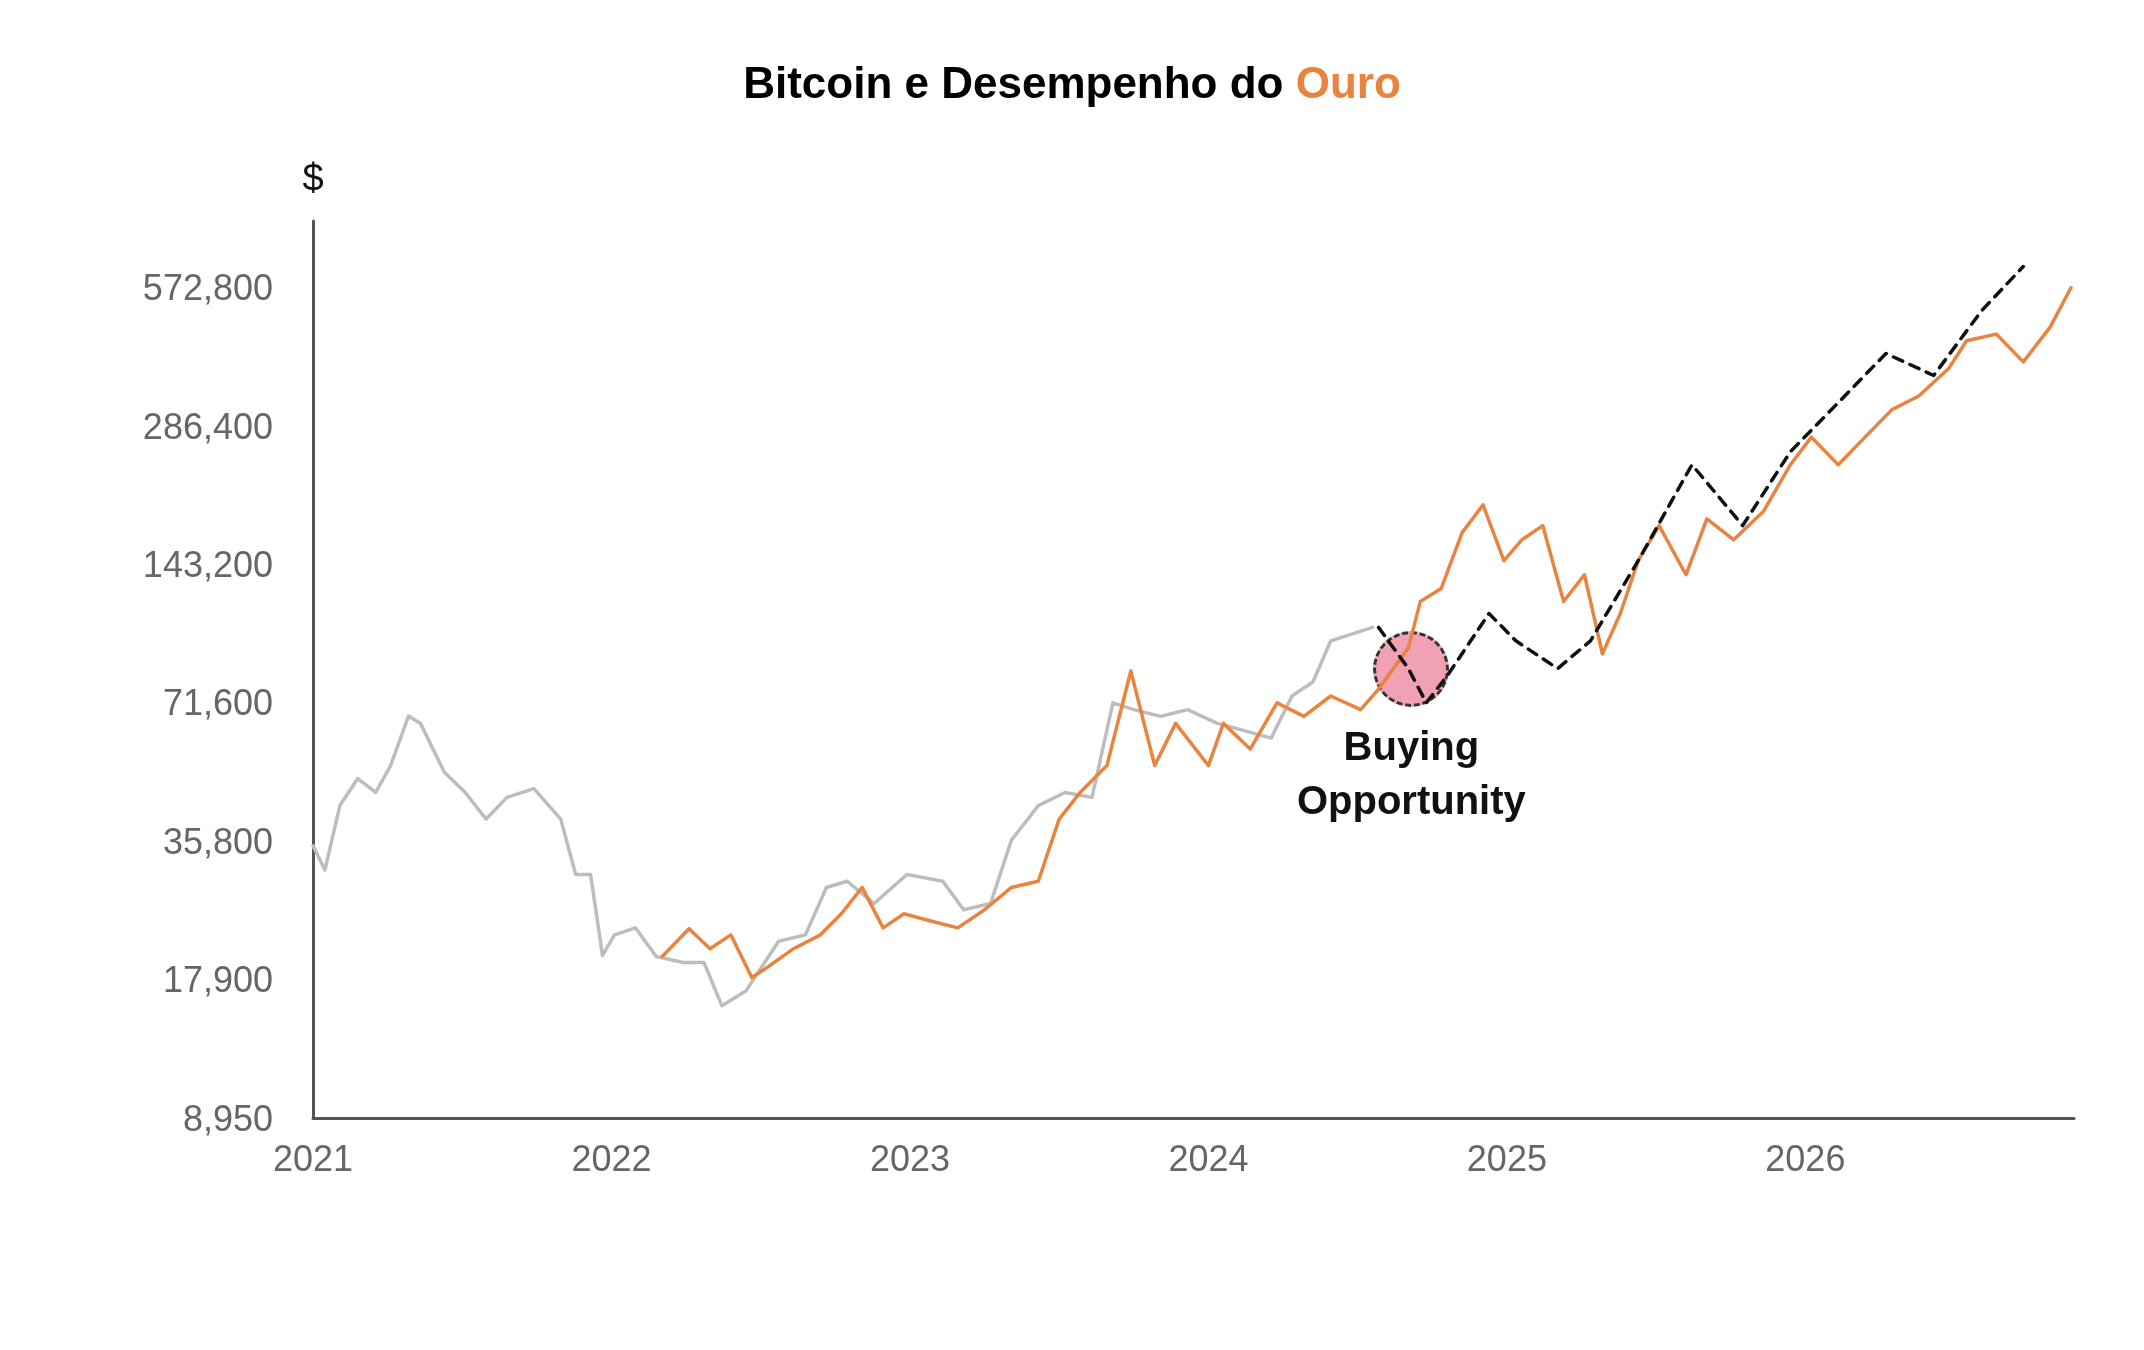 Image resolution: width=2144 pixels, height=1350 pixels. What do you see at coordinates (611, 1158) in the screenshot?
I see `x-tick-label: 2022` at bounding box center [611, 1158].